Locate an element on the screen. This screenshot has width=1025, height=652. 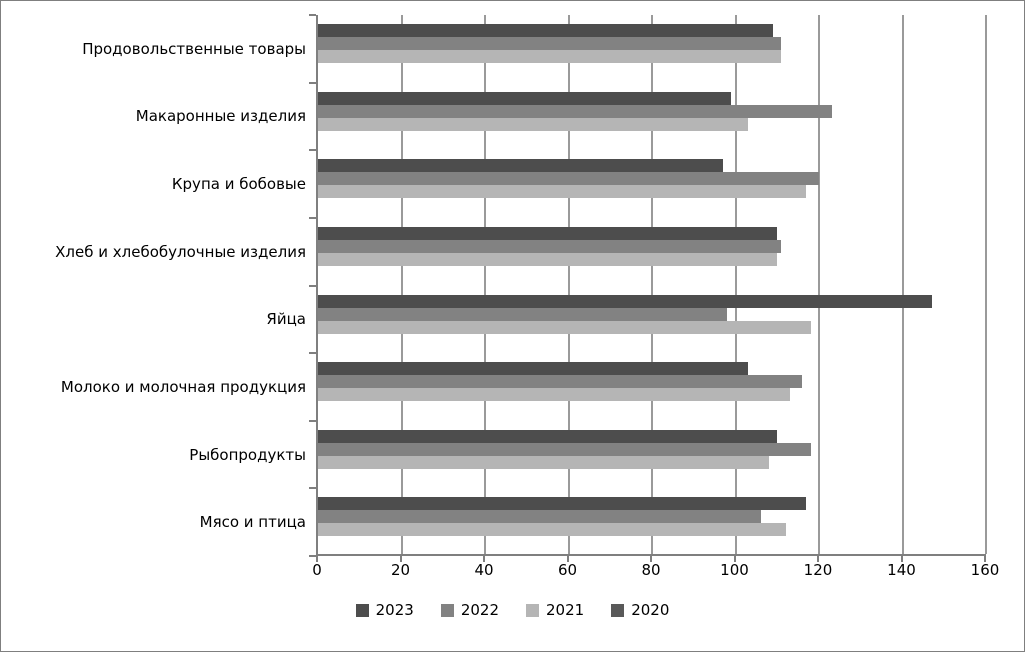
x-tick-label: 80 is located at coordinates (651, 570).